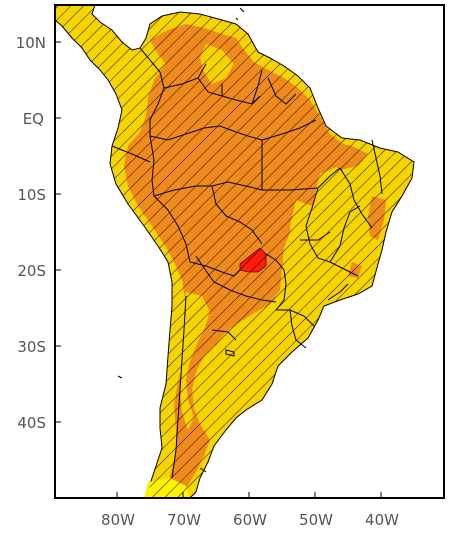 Image resolution: width=460 pixels, height=552 pixels. What do you see at coordinates (31, 43) in the screenshot?
I see `lat-label-10n: 10N` at bounding box center [31, 43].